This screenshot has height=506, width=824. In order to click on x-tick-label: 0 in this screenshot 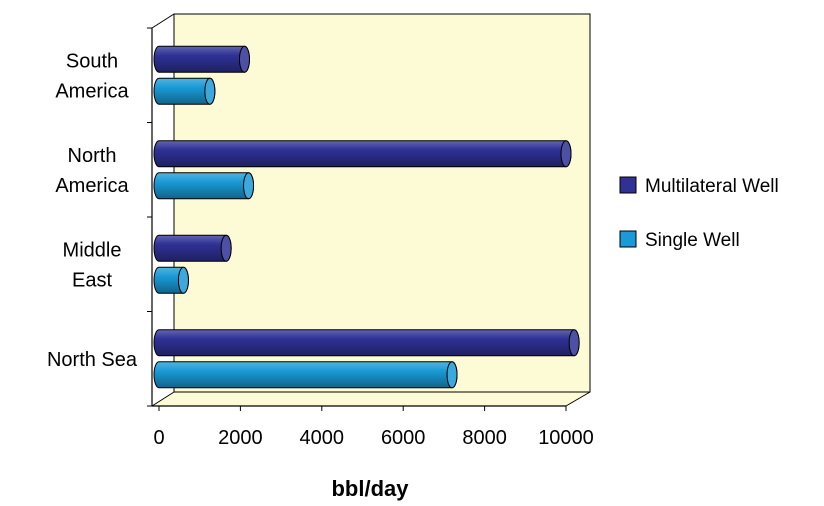, I will do `click(158, 438)`.